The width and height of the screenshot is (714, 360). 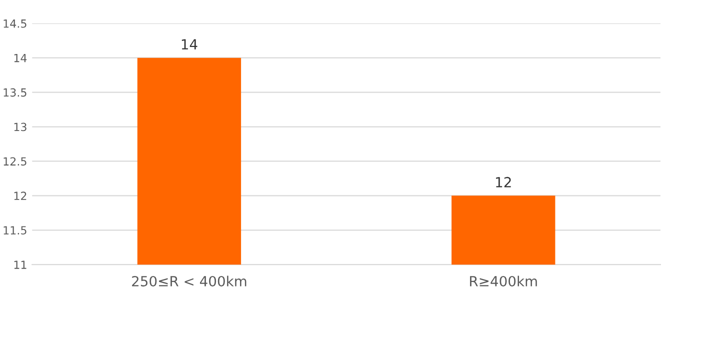 I want to click on y-tick-label: 13.5, so click(x=15, y=92).